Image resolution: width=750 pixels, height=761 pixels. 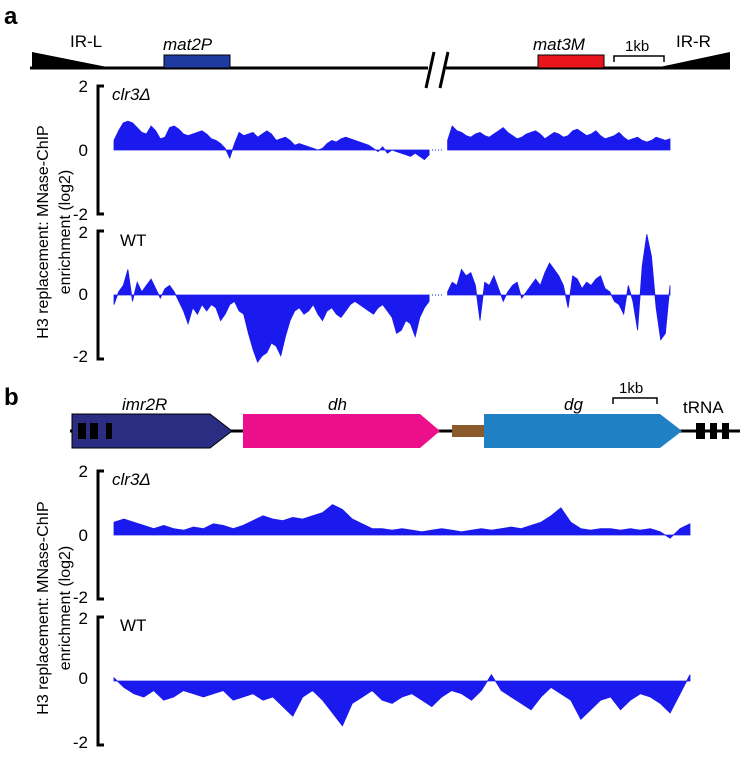 What do you see at coordinates (100, 150) in the screenshot?
I see `axis-a-clr3` at bounding box center [100, 150].